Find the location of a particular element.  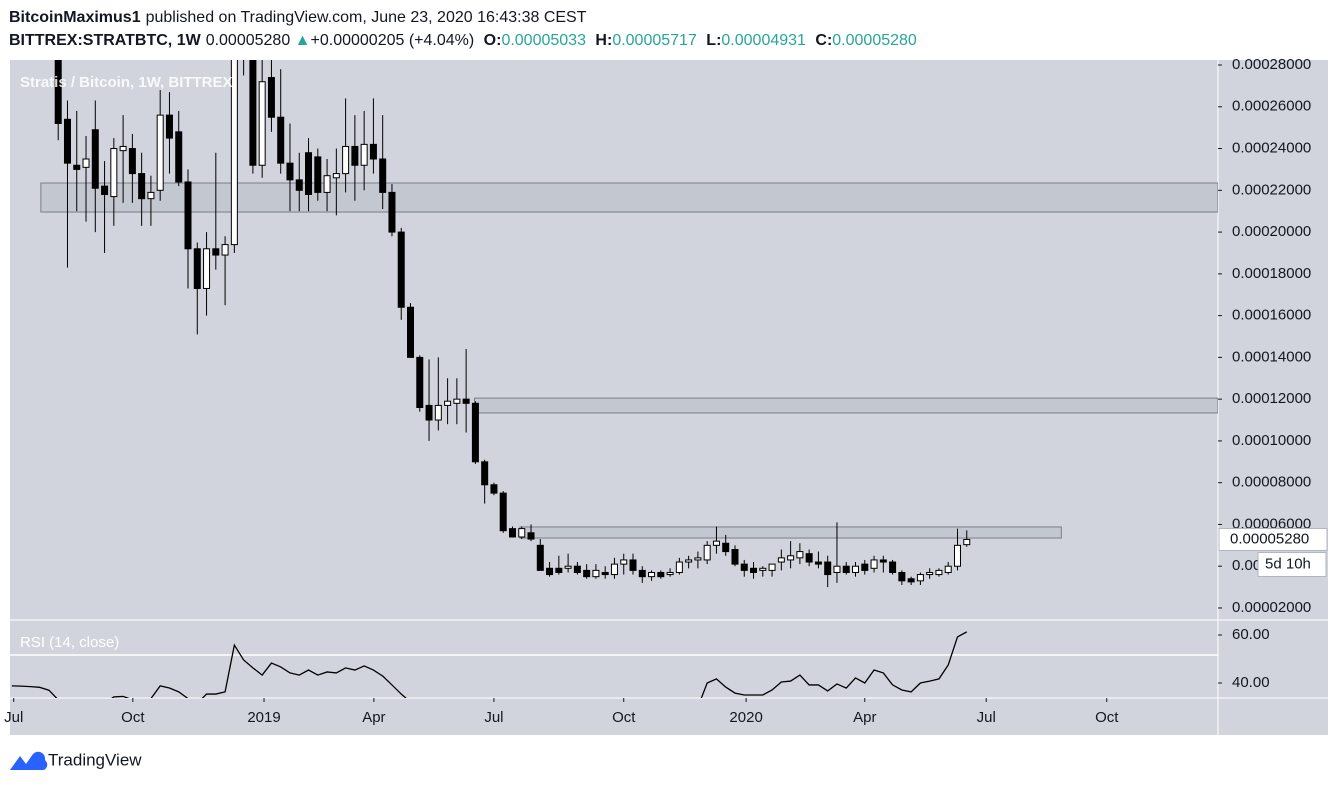

x-tick-label: 2020 is located at coordinates (745, 717).